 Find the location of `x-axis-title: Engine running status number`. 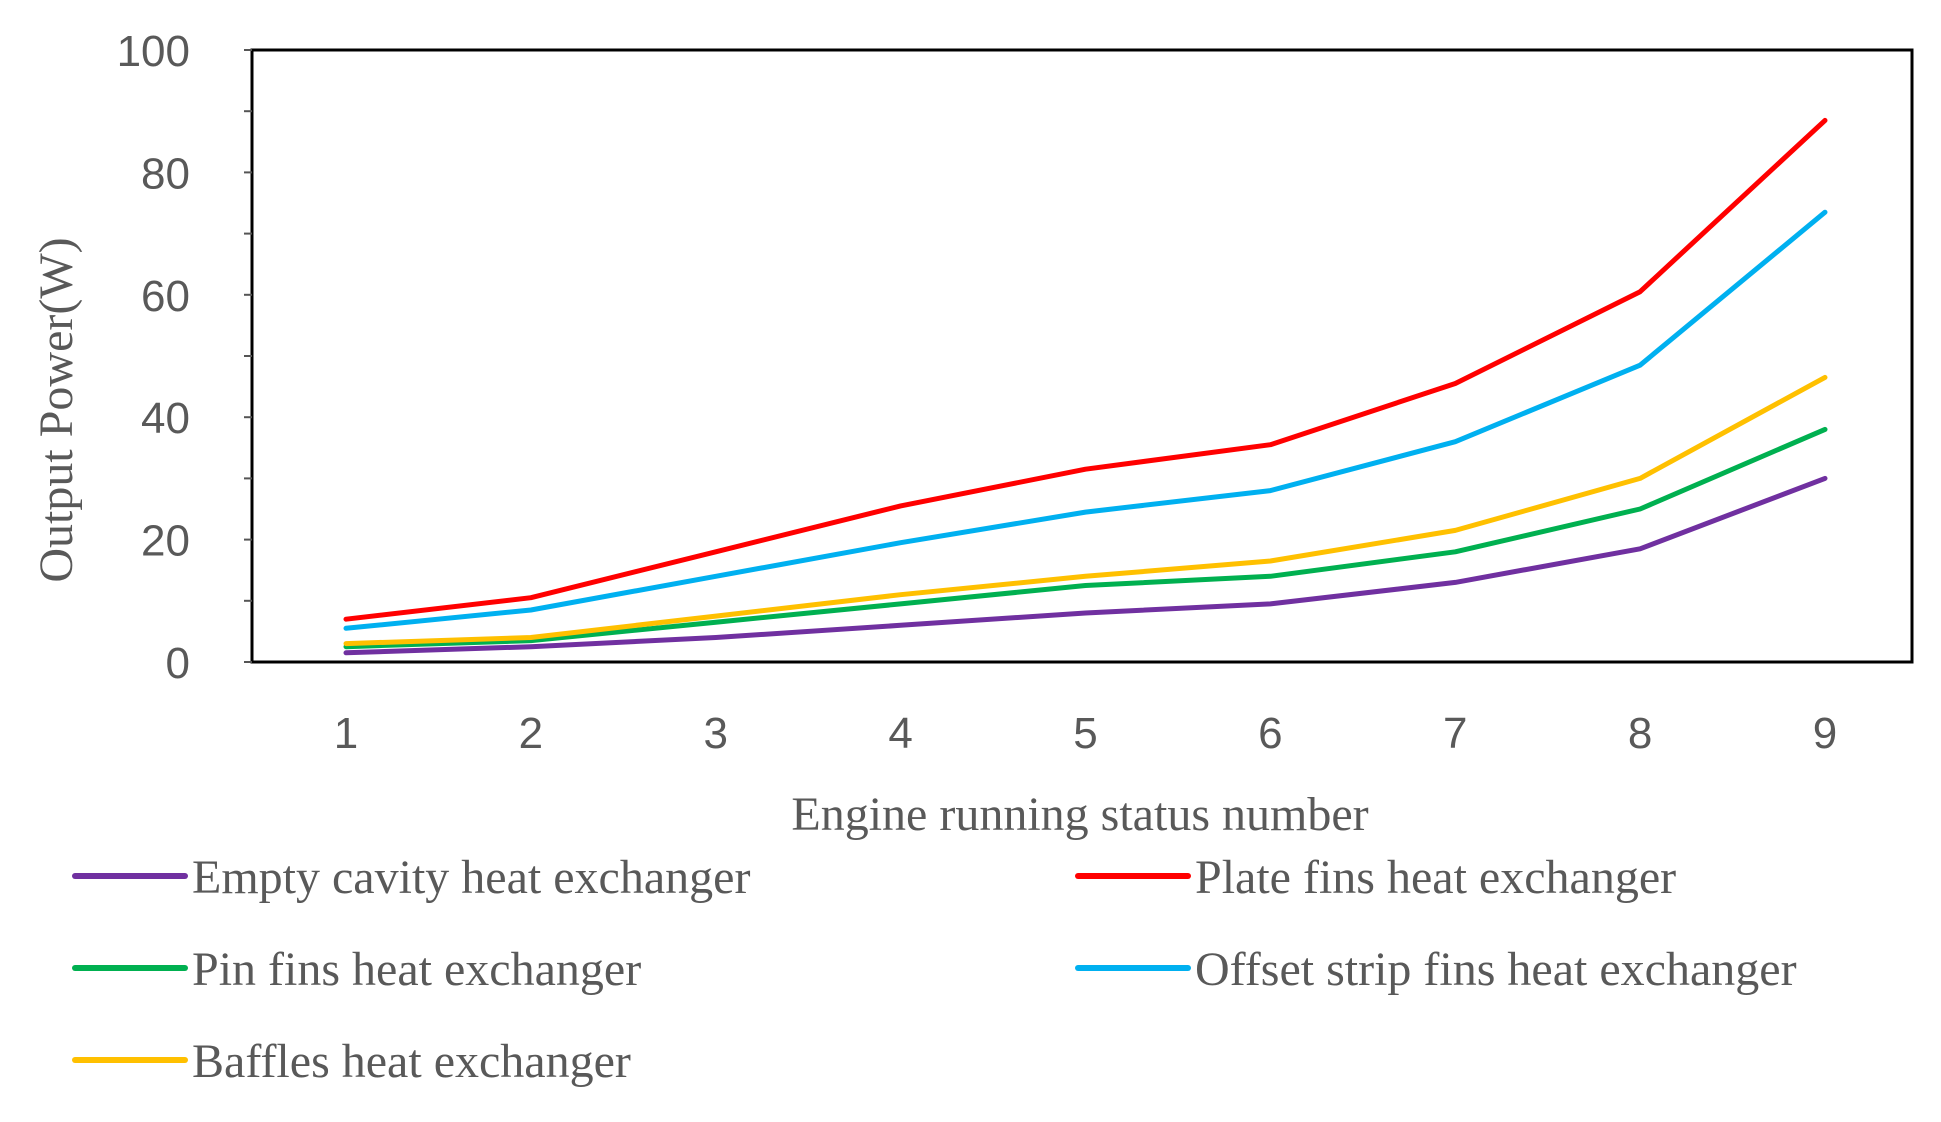

x-axis-title: Engine running status number is located at coordinates (1079, 814).